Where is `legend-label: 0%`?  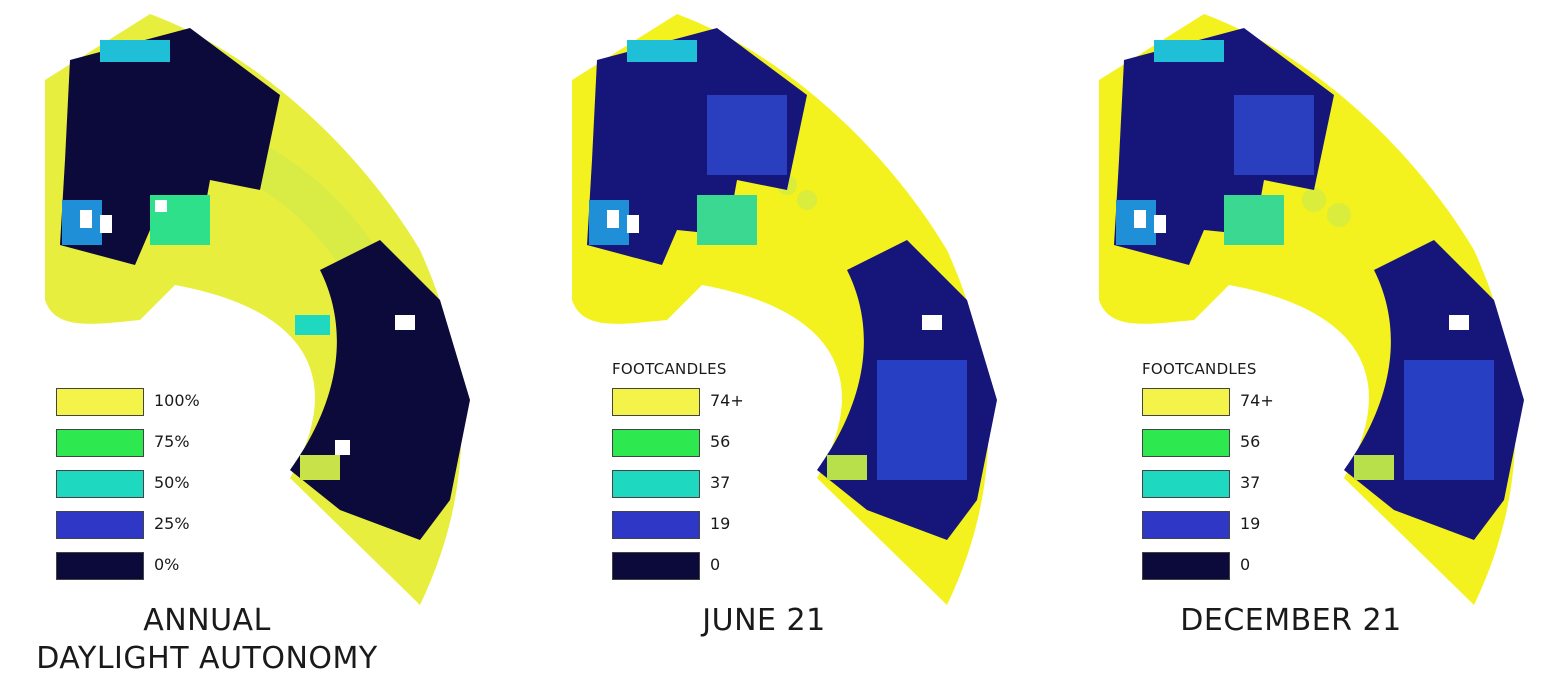 legend-label: 0% is located at coordinates (167, 564).